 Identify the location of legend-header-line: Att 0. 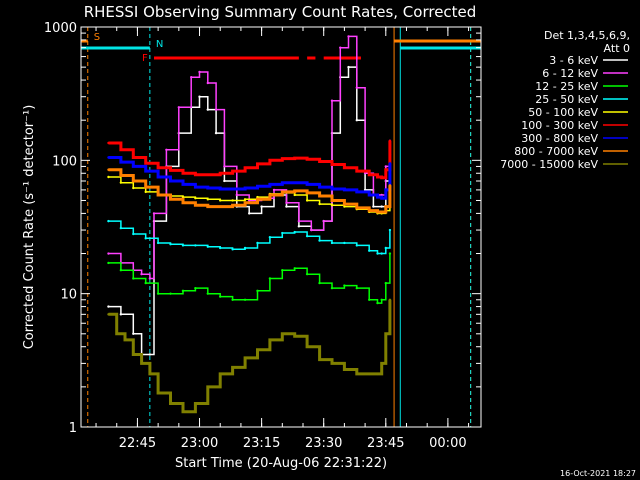
(617, 48).